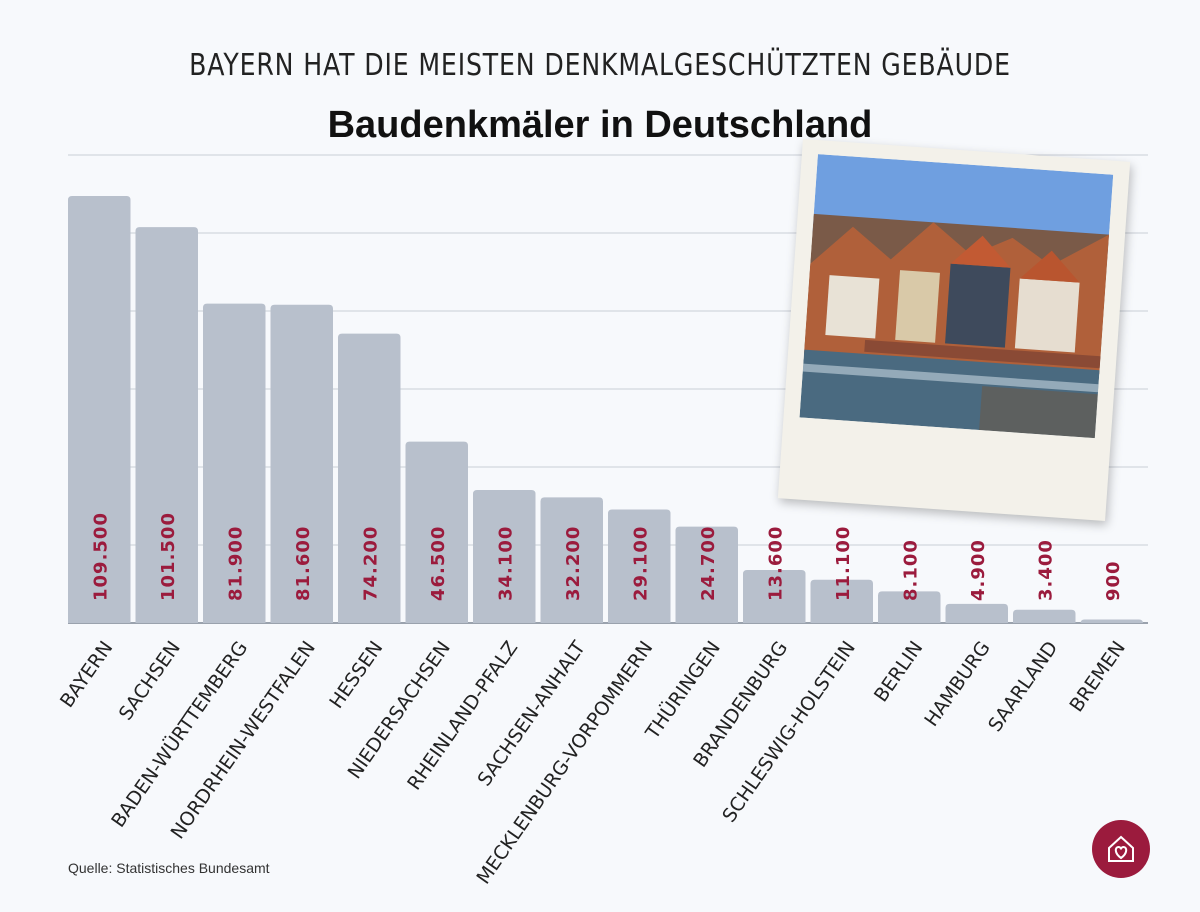 The image size is (1200, 912). Describe the element at coordinates (169, 868) in the screenshot. I see `source-note: Quelle: Statistisches Bundesamt` at that location.